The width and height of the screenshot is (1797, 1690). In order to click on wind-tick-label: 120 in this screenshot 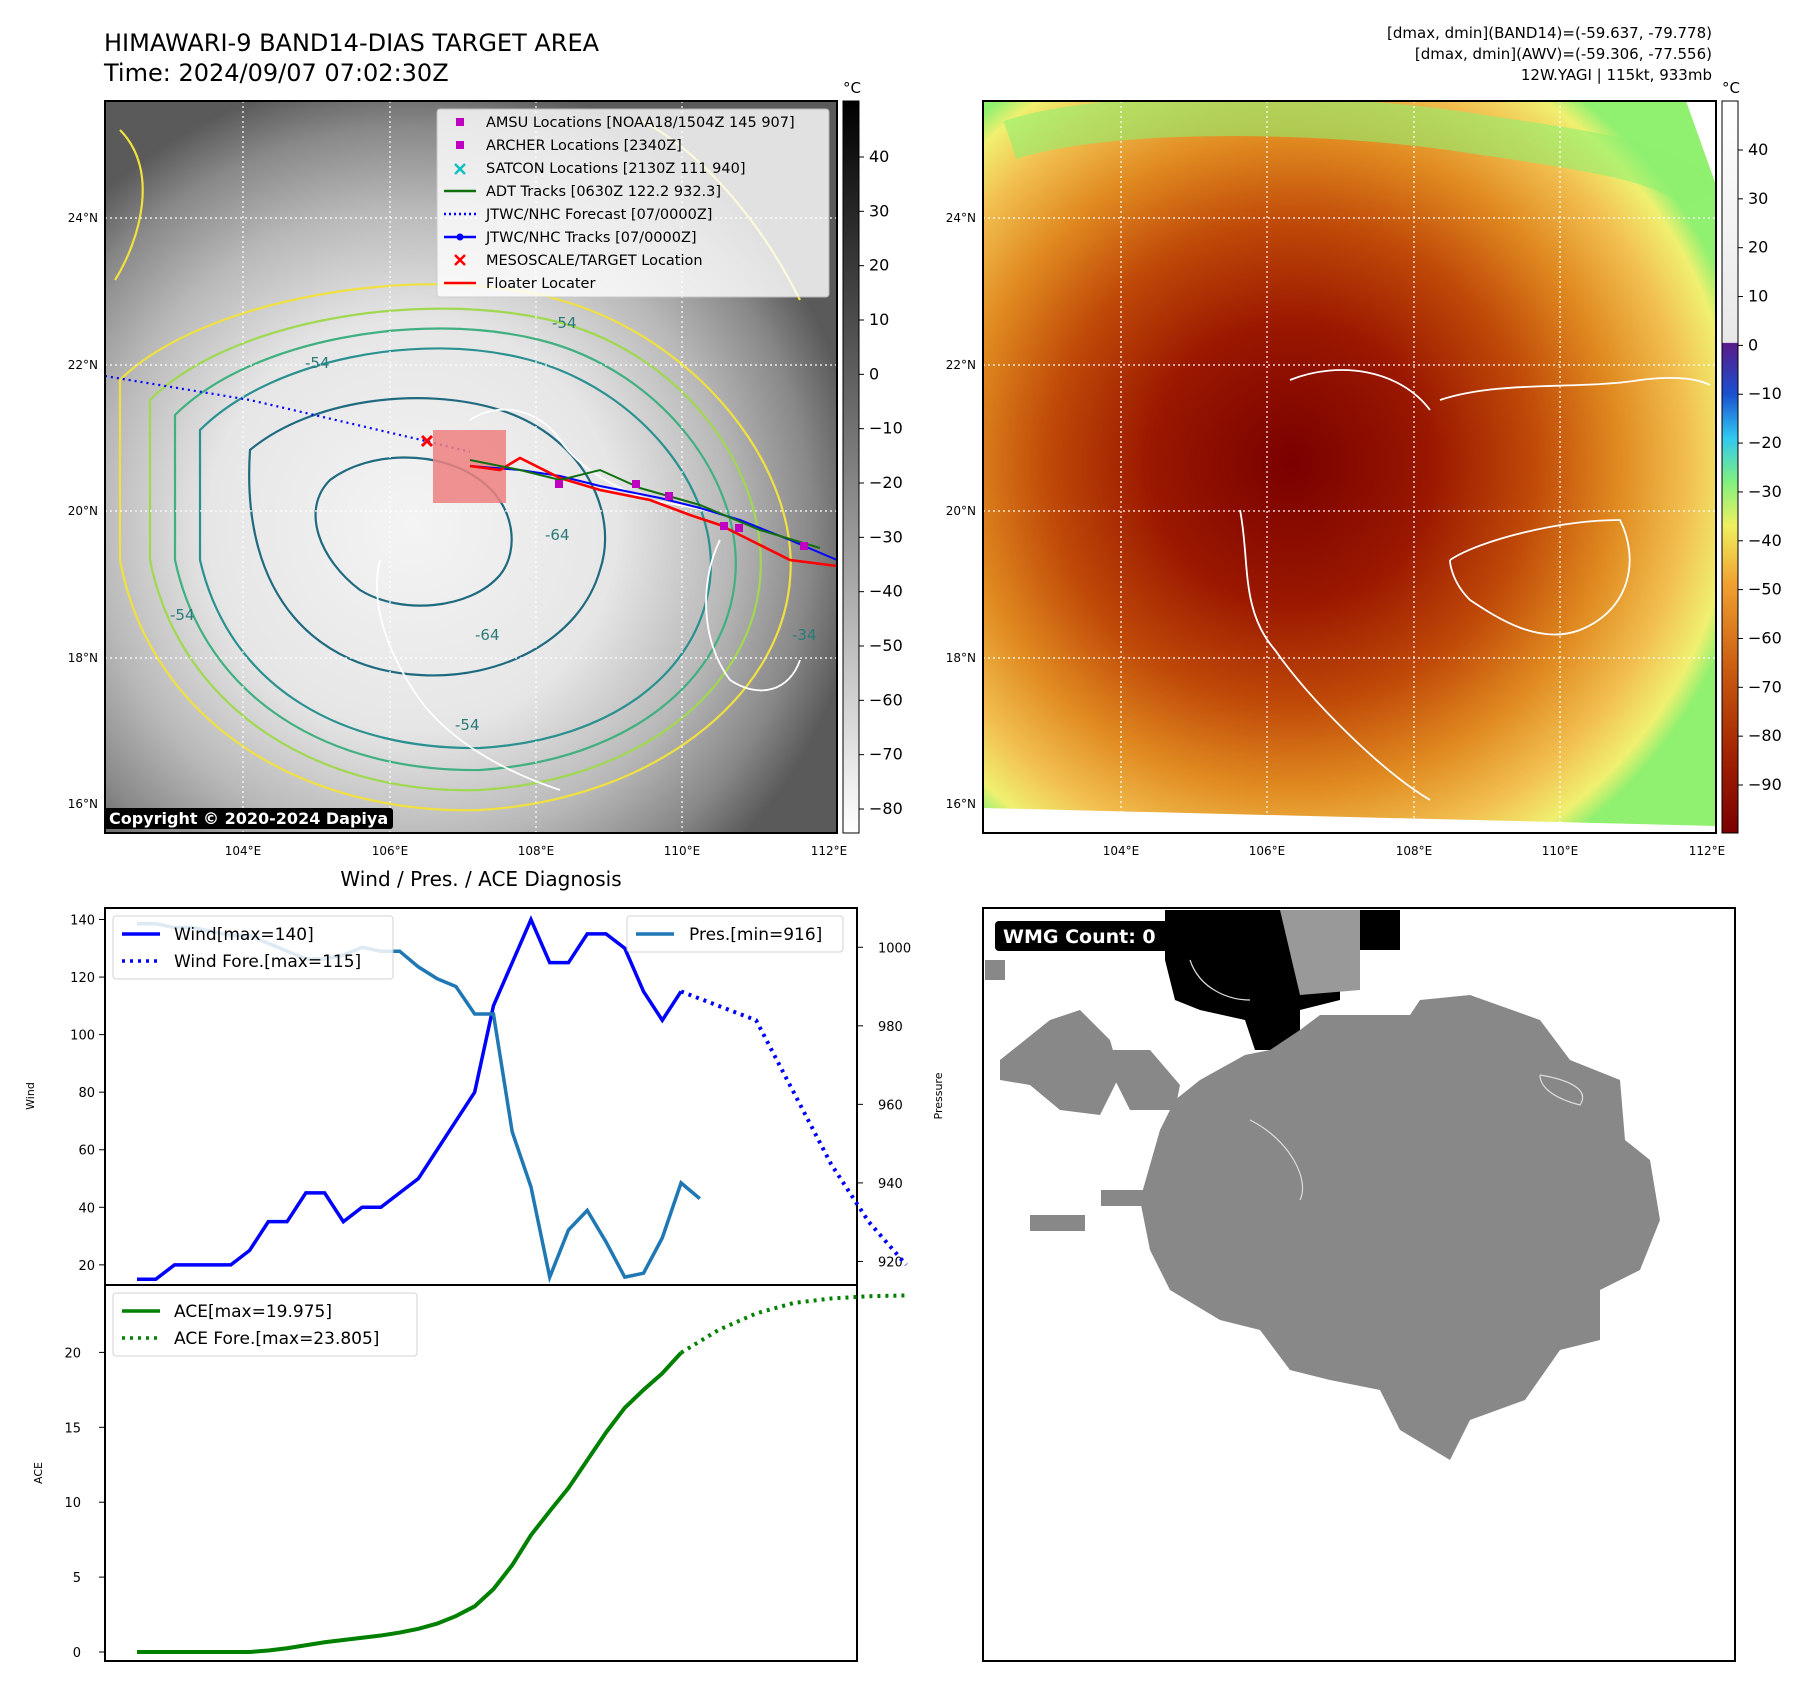, I will do `click(82, 978)`.